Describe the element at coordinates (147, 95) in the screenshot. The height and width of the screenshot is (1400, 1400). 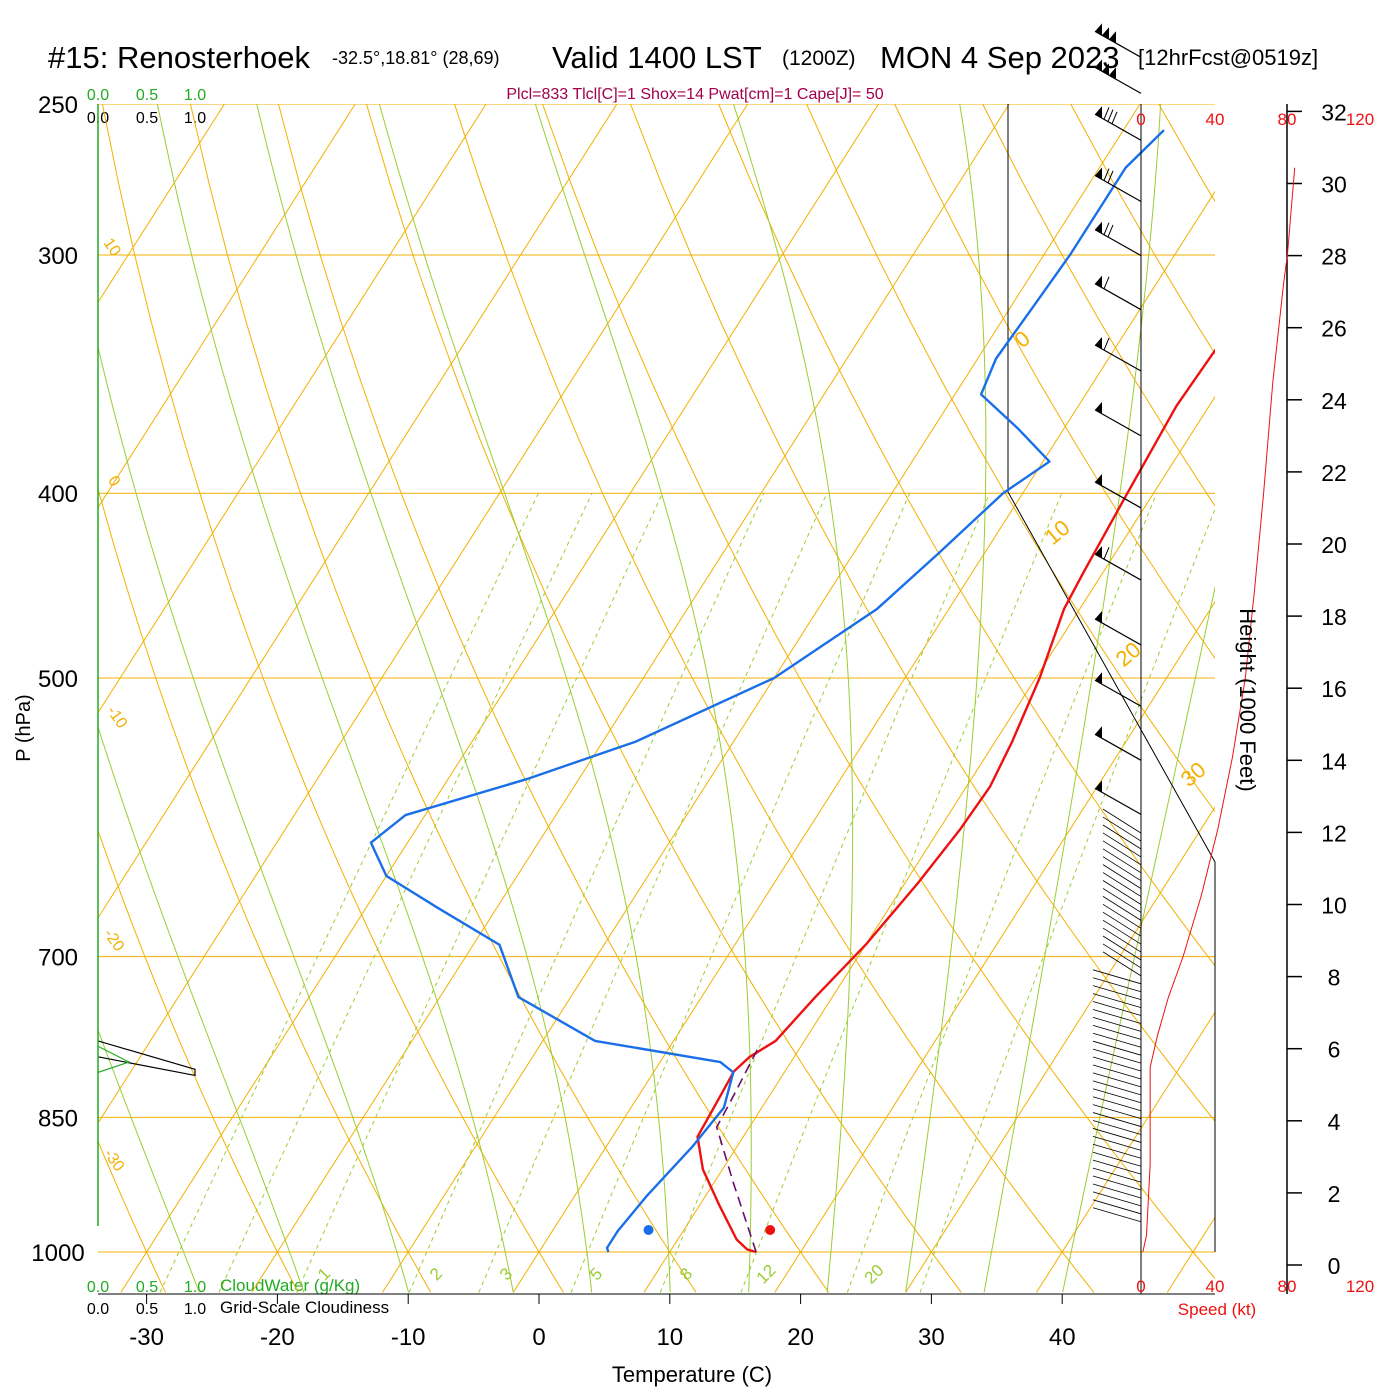
I see `cloudwater-tick-top: 0.5` at that location.